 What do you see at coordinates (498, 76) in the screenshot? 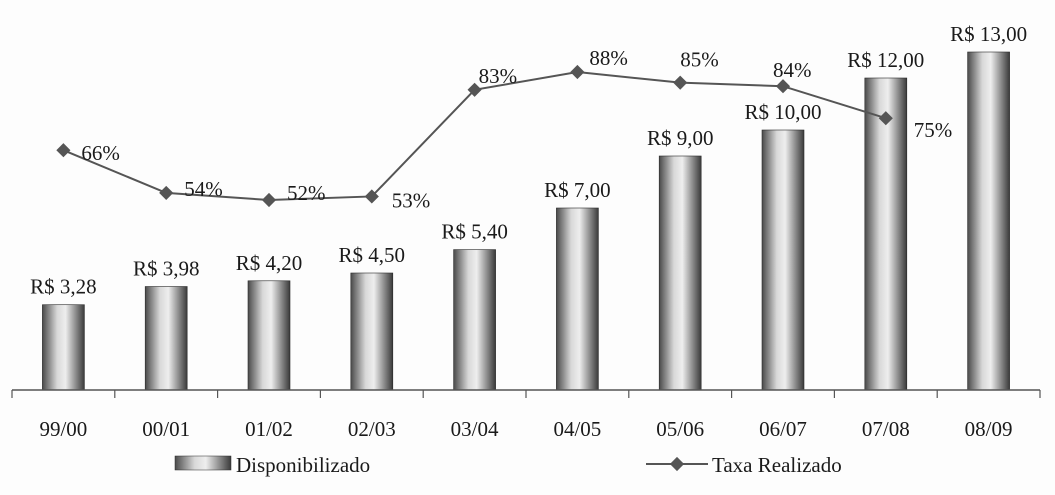
I see `taxa-value-label: 83%` at bounding box center [498, 76].